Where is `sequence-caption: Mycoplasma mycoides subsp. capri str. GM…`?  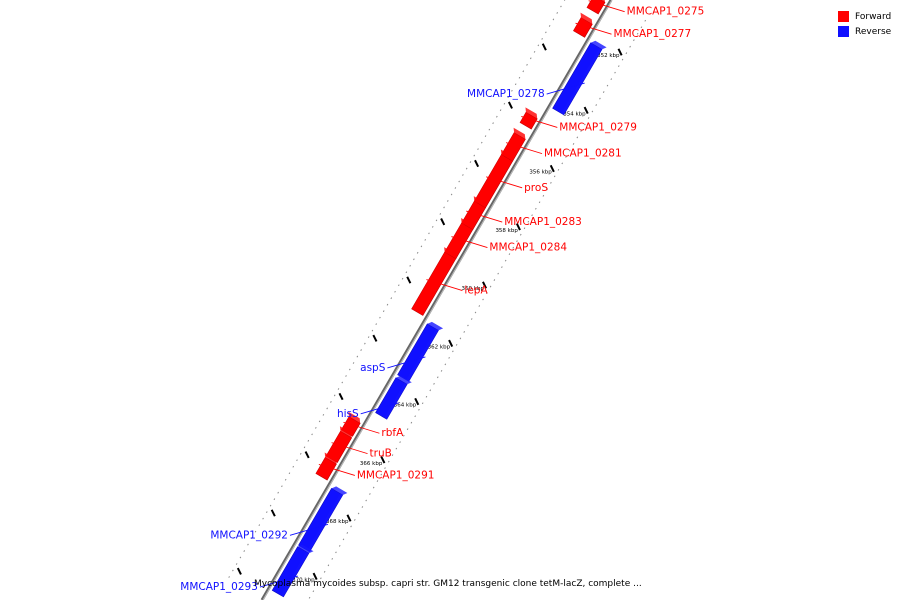
sequence-caption: Mycoplasma mycoides subsp. capri str. GM… is located at coordinates (448, 584).